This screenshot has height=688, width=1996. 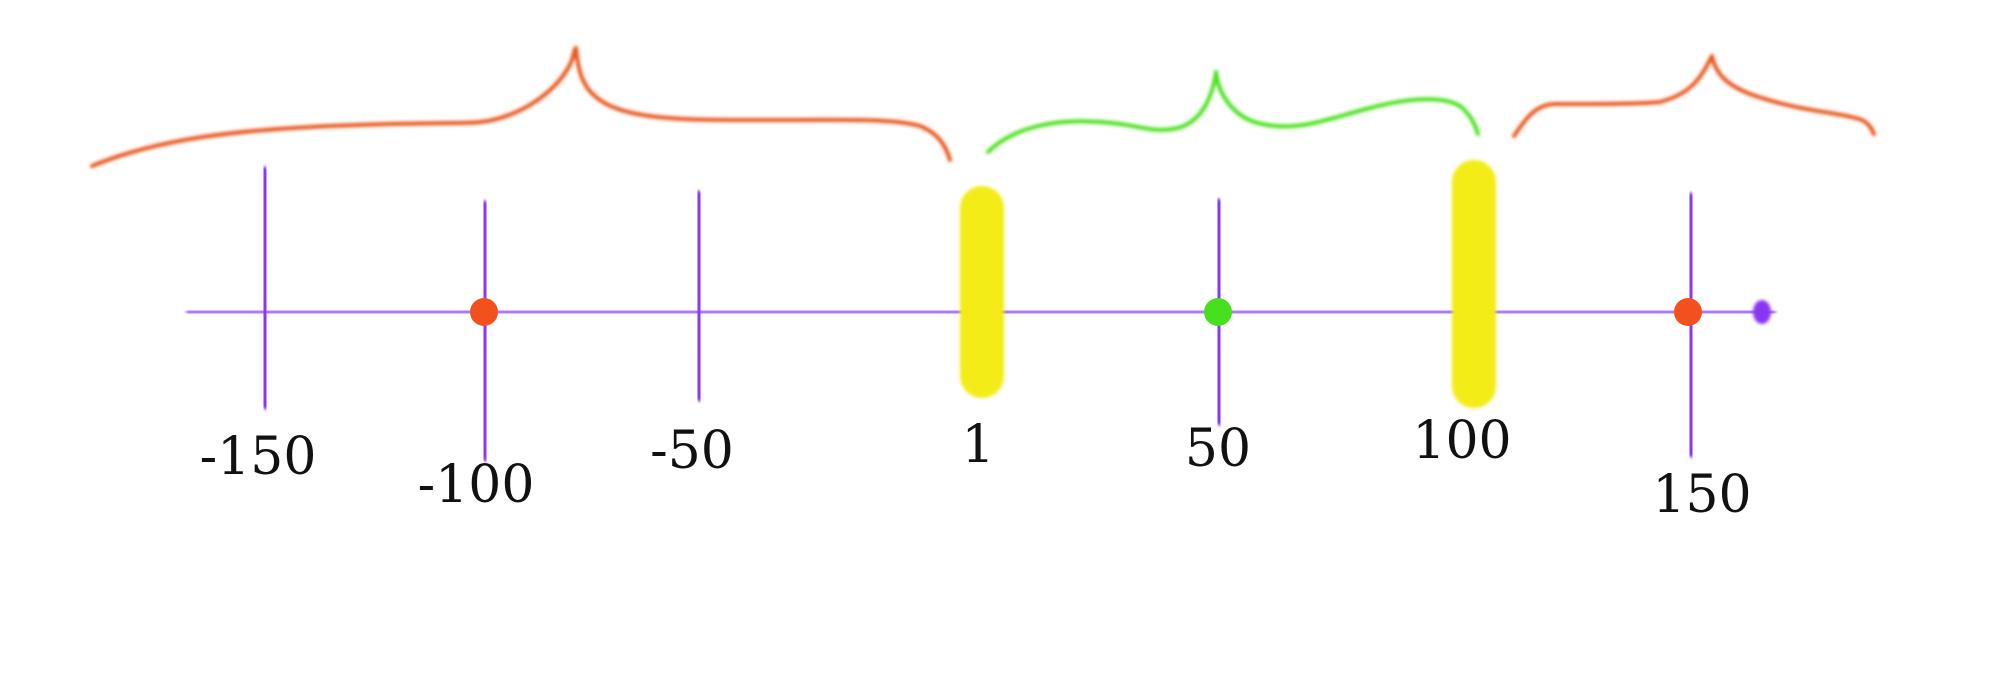 What do you see at coordinates (1218, 449) in the screenshot?
I see `tick-label: 50` at bounding box center [1218, 449].